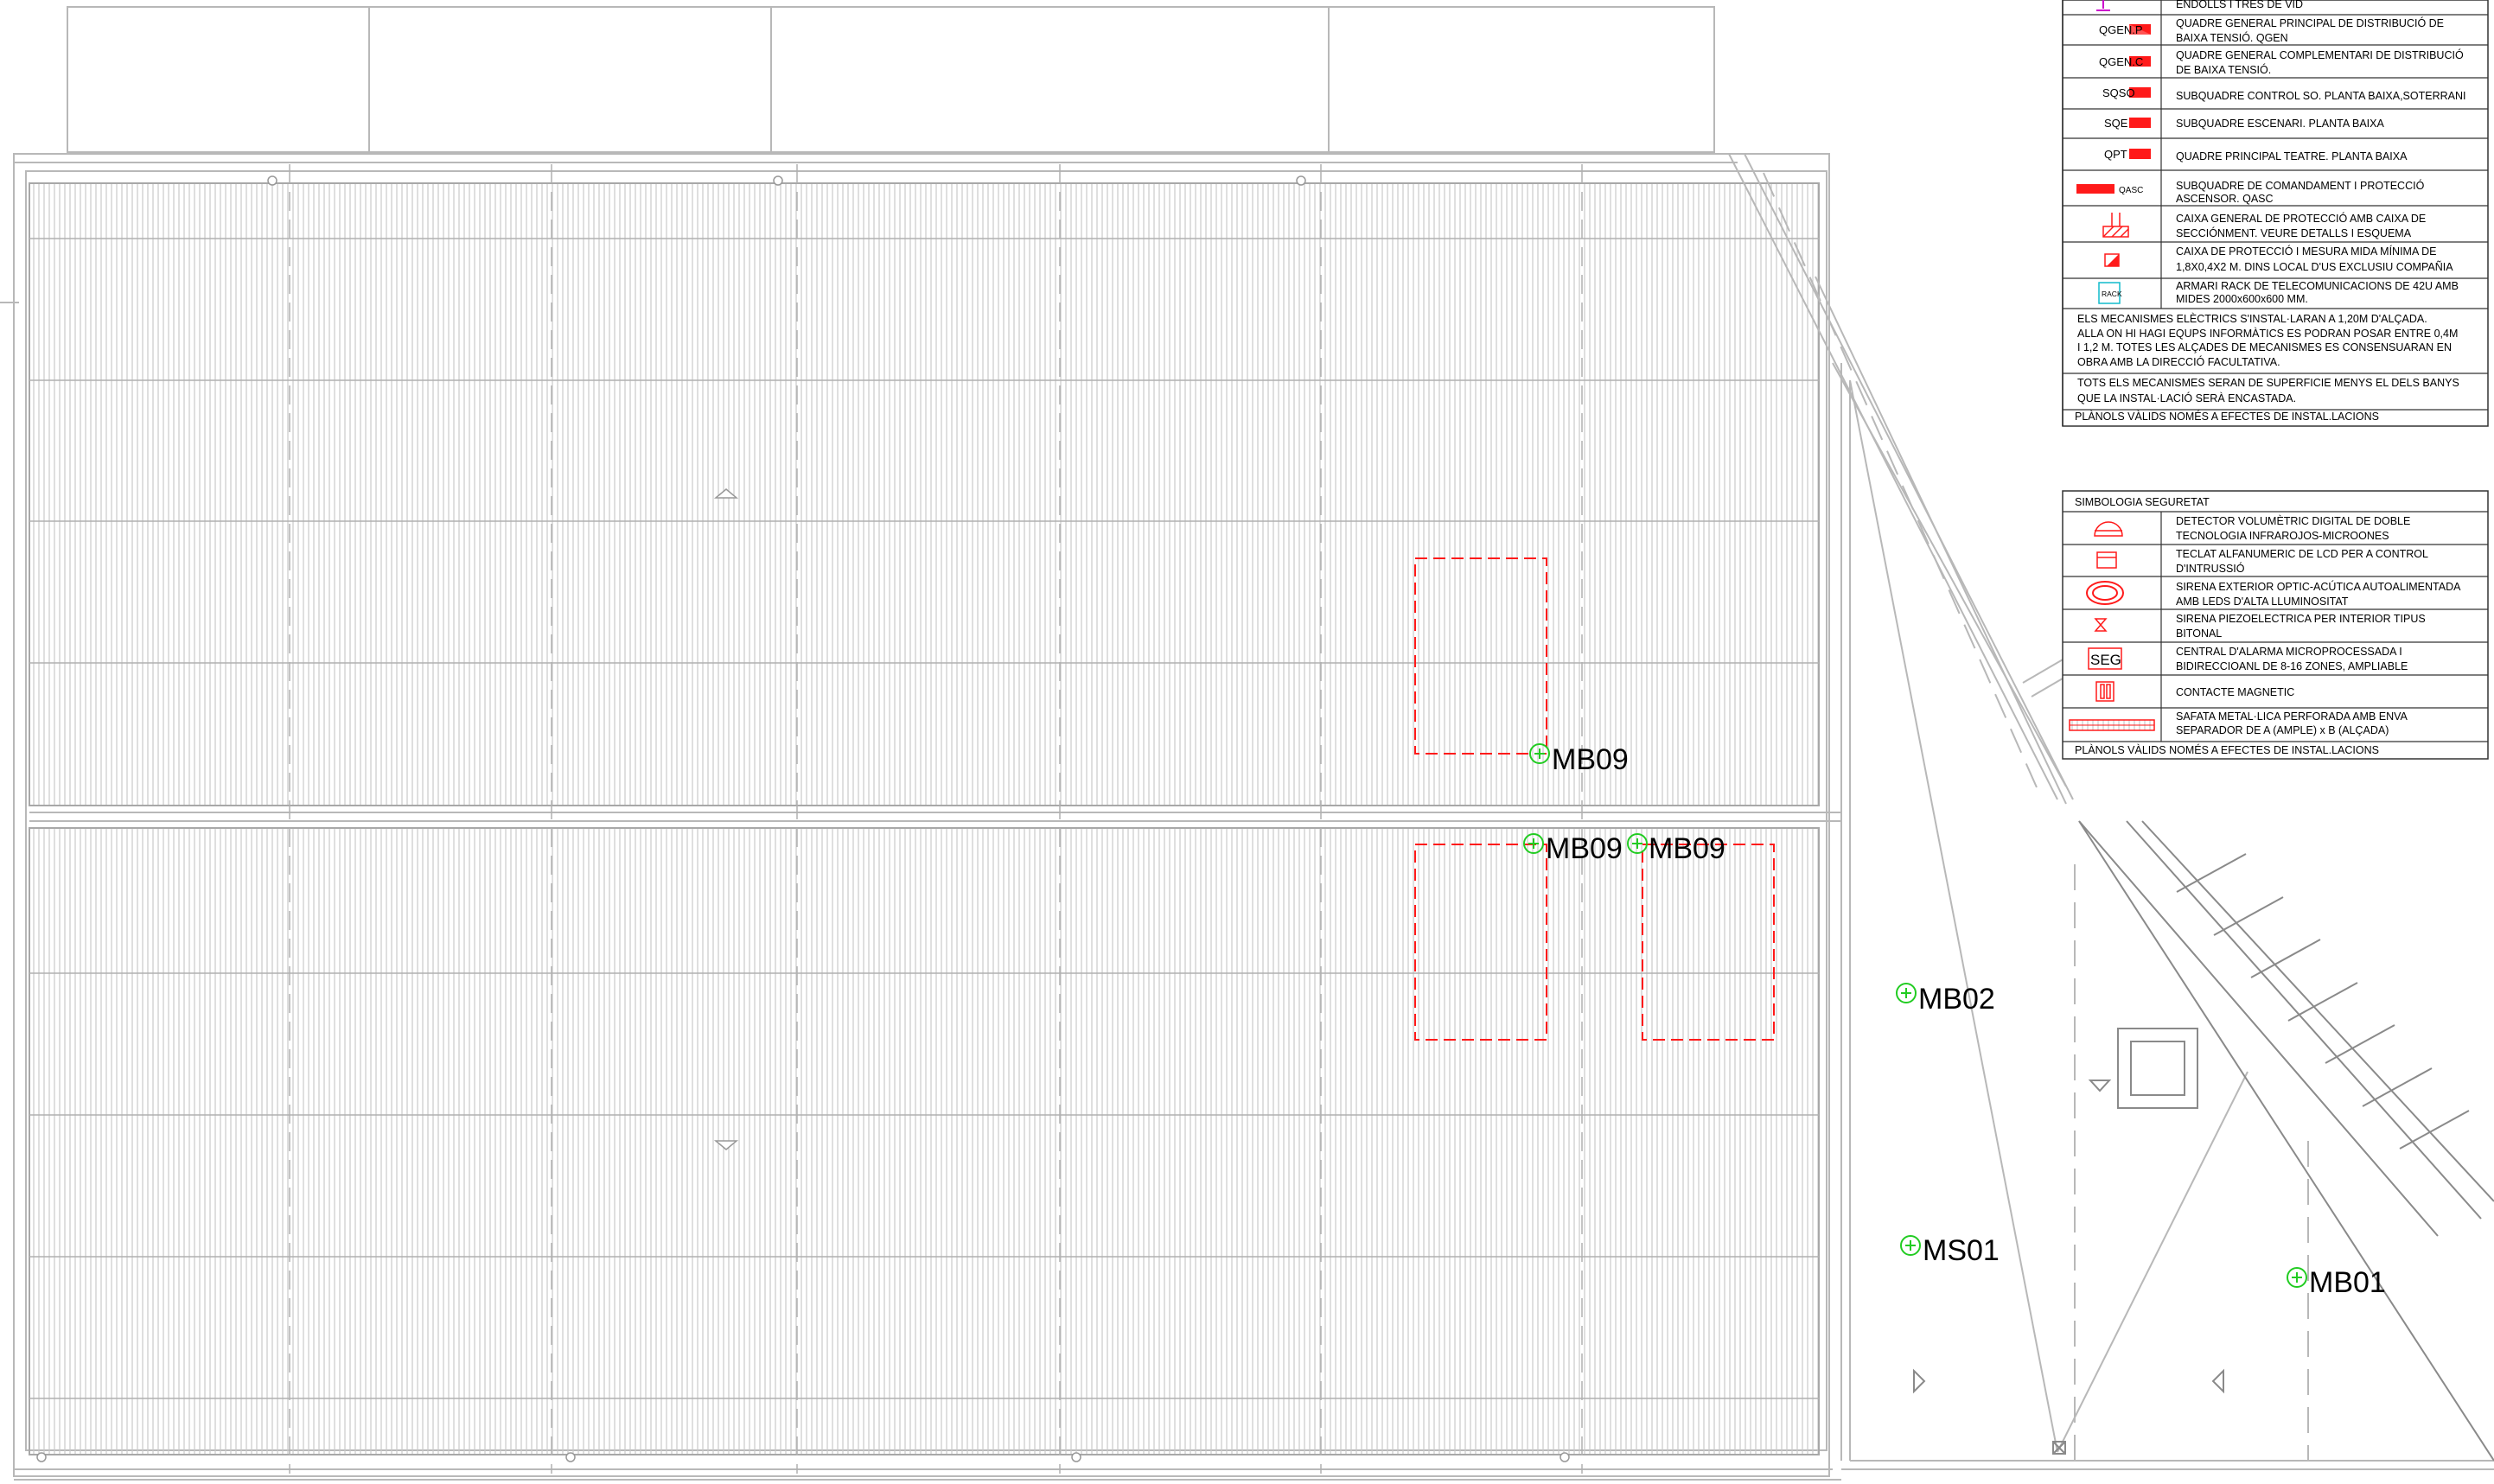 Image resolution: width=2494 pixels, height=1484 pixels. What do you see at coordinates (2293, 520) in the screenshot?
I see `security-legend-row-0-line-0: DETECTOR VOLUMÈTRIC DIGITAL DE DOBLE` at bounding box center [2293, 520].